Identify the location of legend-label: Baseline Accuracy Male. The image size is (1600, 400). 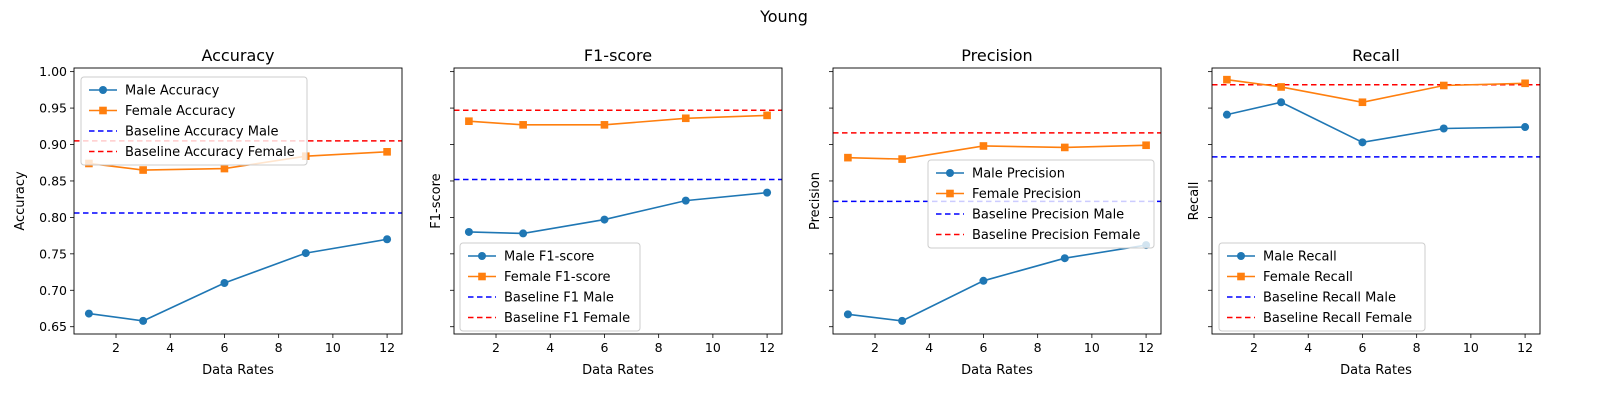
(202, 132).